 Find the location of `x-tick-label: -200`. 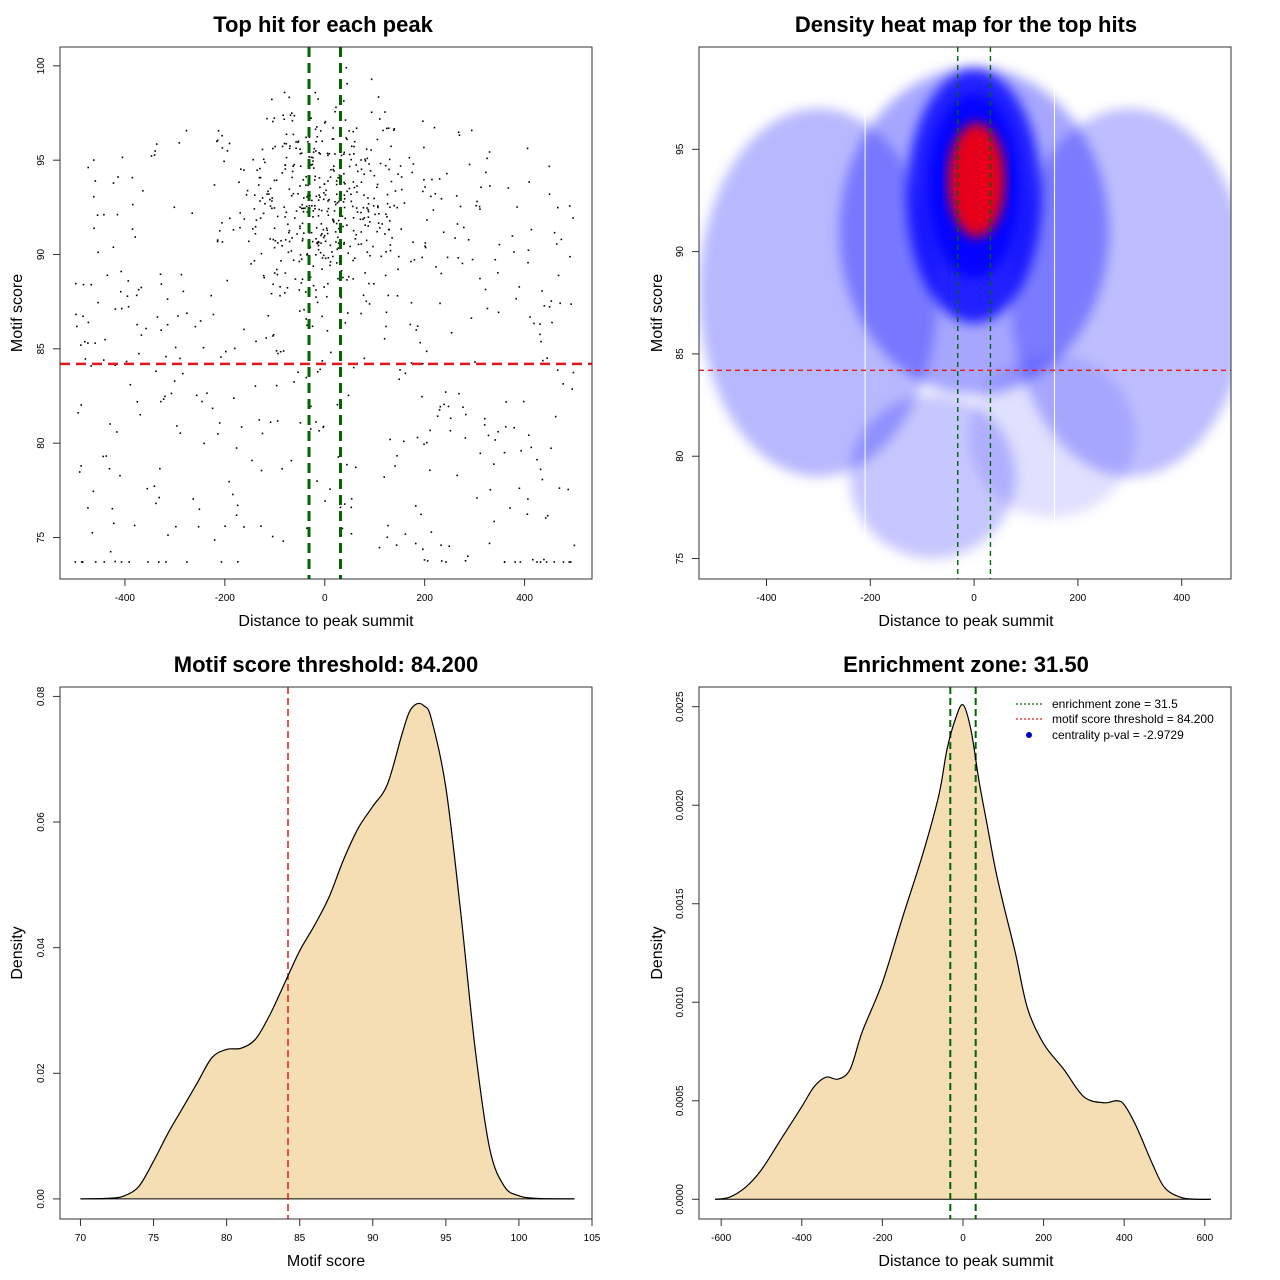

x-tick-label: -200 is located at coordinates (225, 598).